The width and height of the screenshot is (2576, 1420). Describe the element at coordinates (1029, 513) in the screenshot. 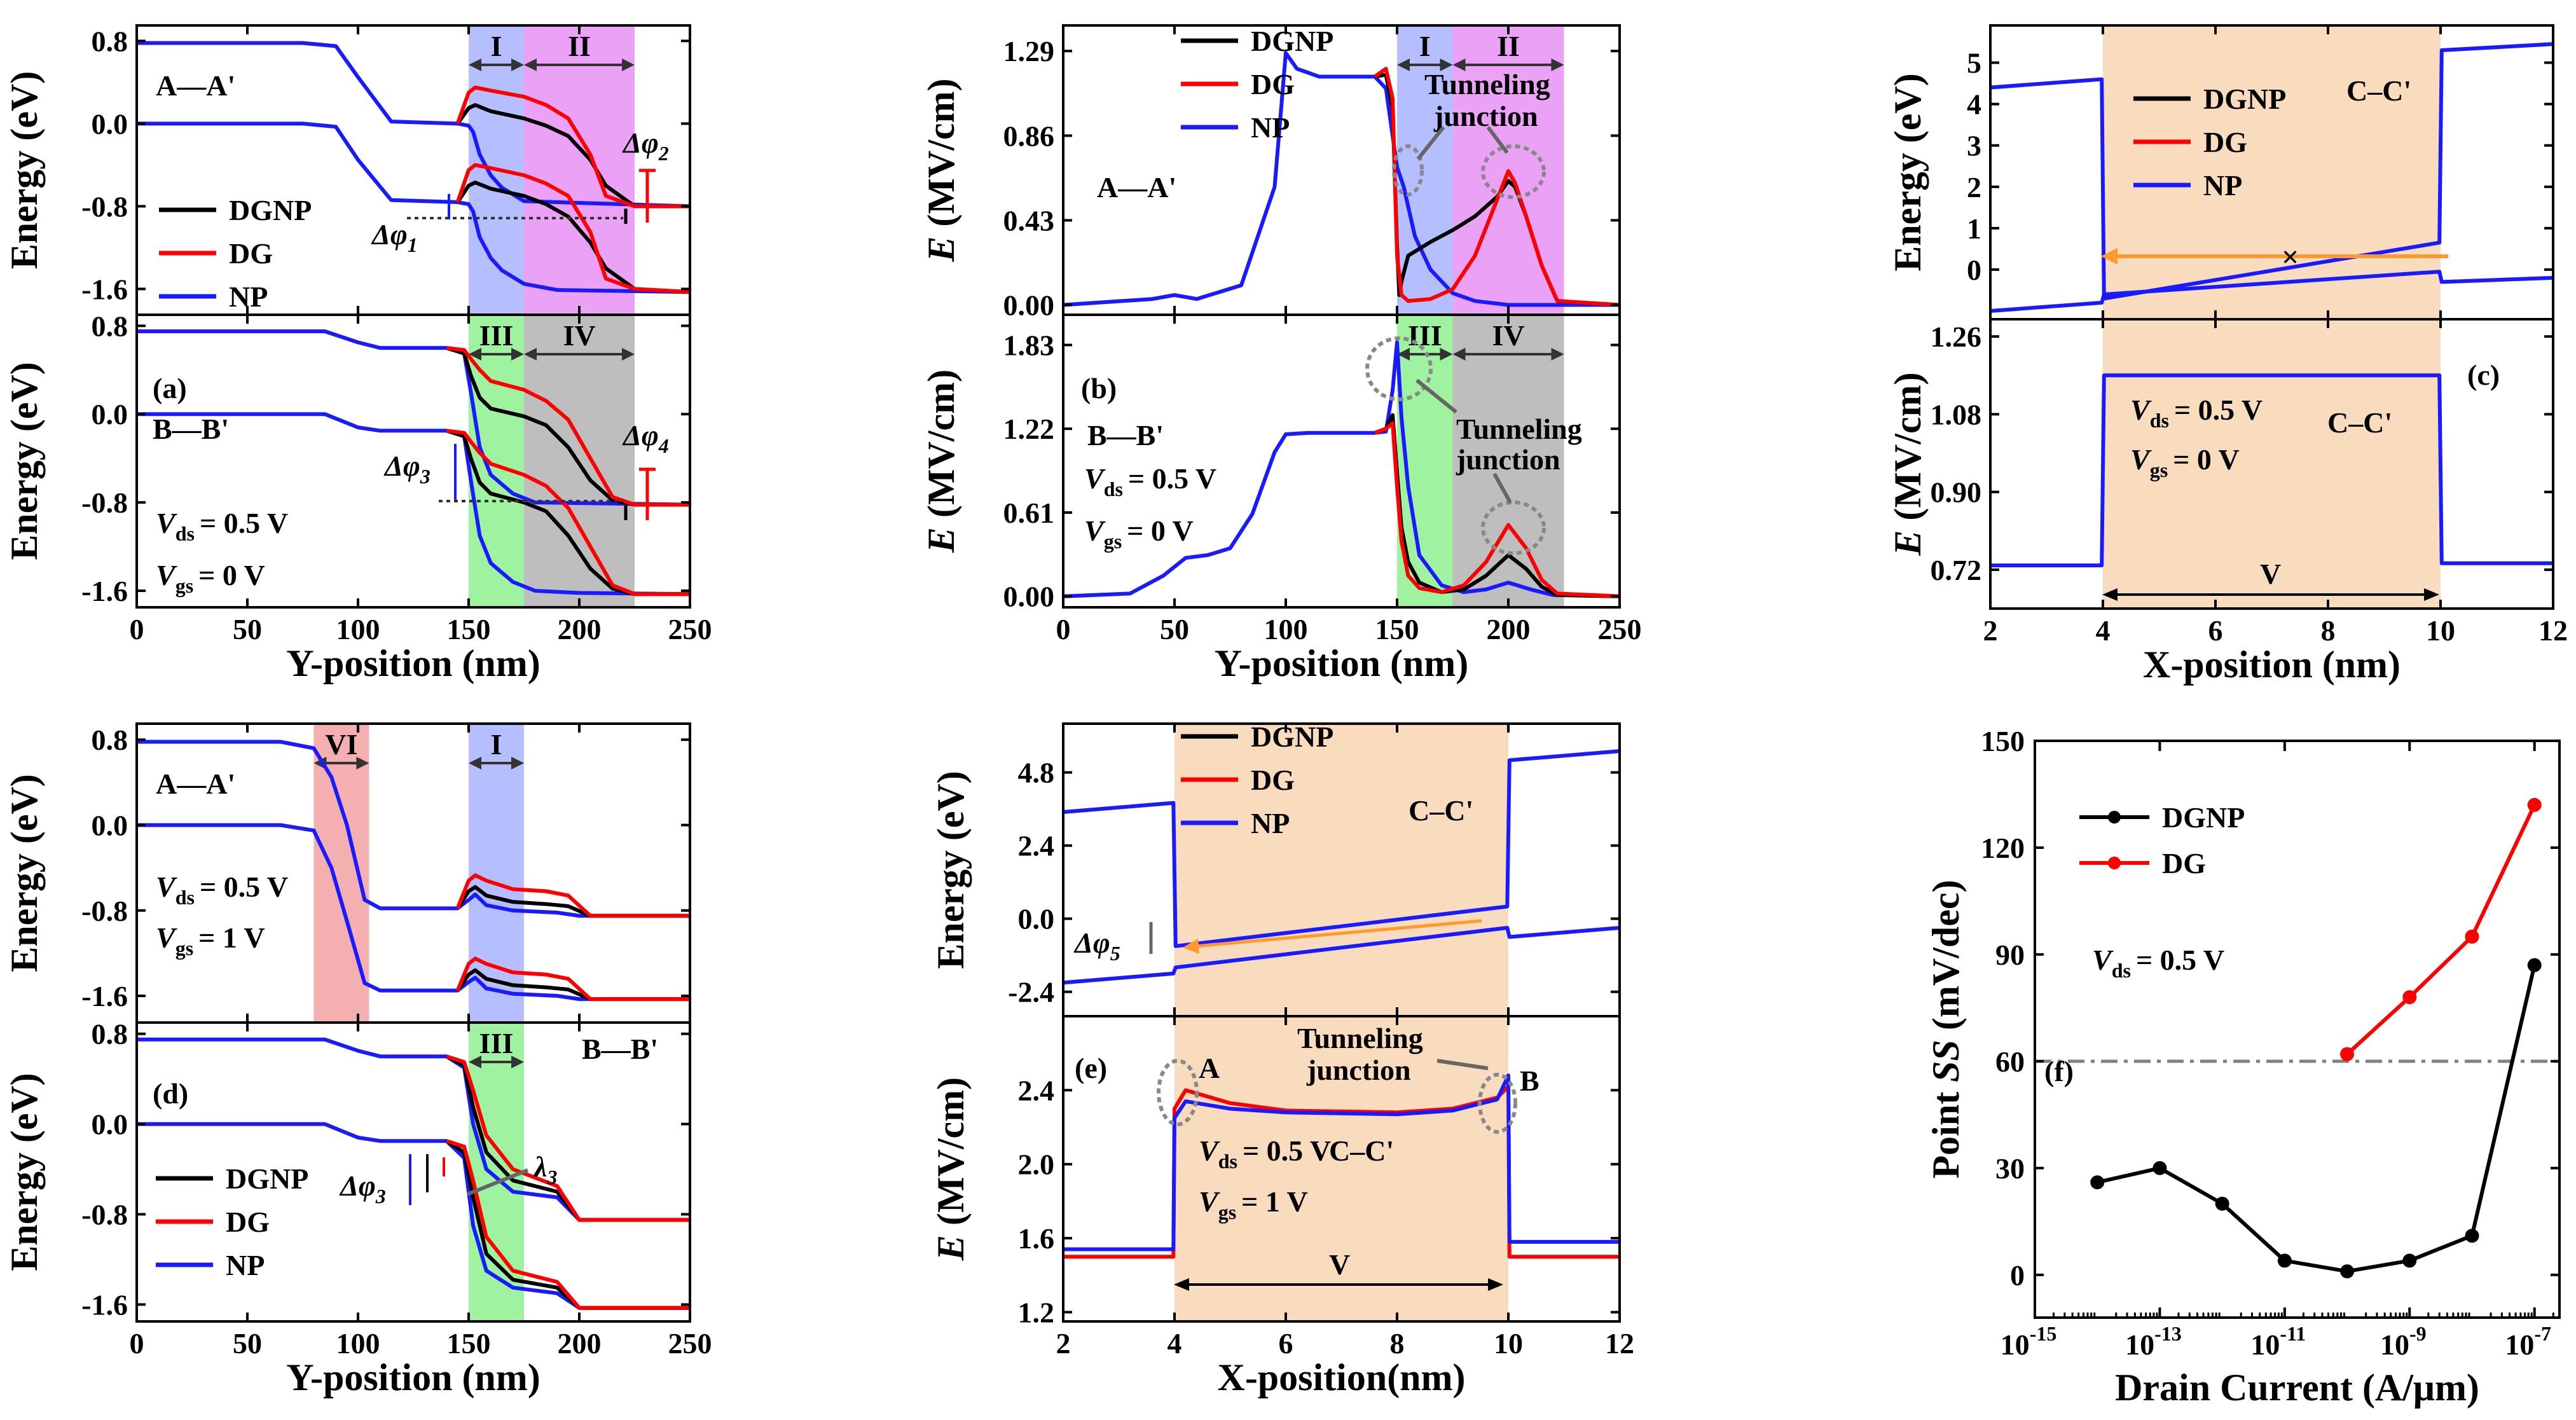

I see `y-tick-label: 0.61` at that location.